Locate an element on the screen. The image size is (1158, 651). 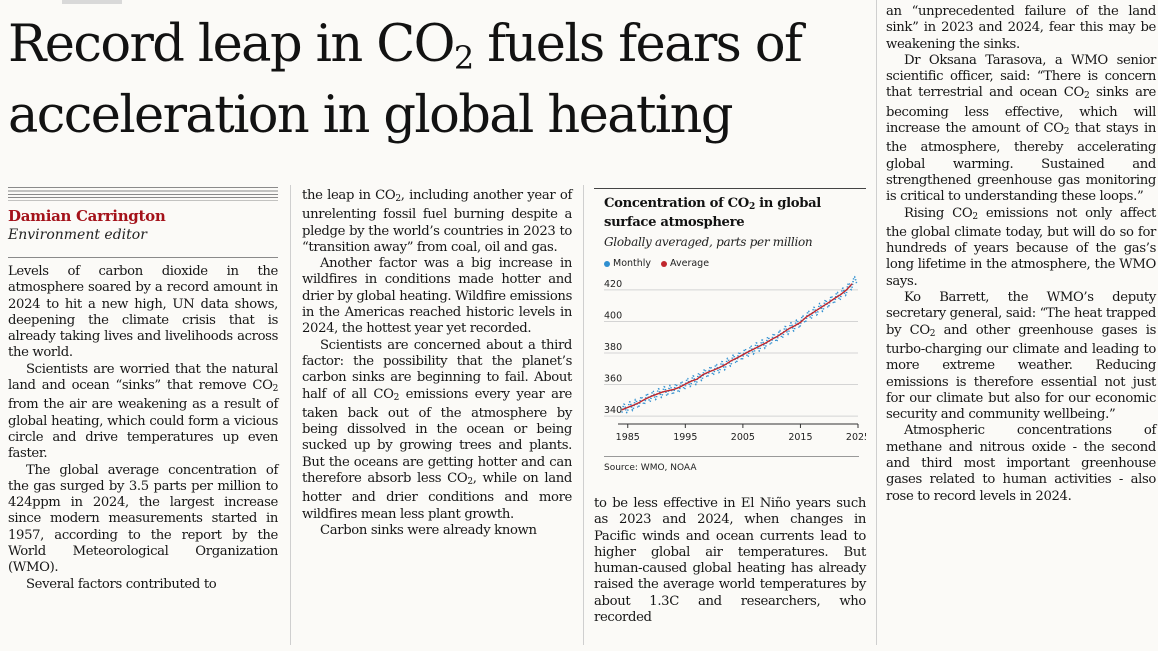
chart-bottom-rule is located at coordinates (731, 456).